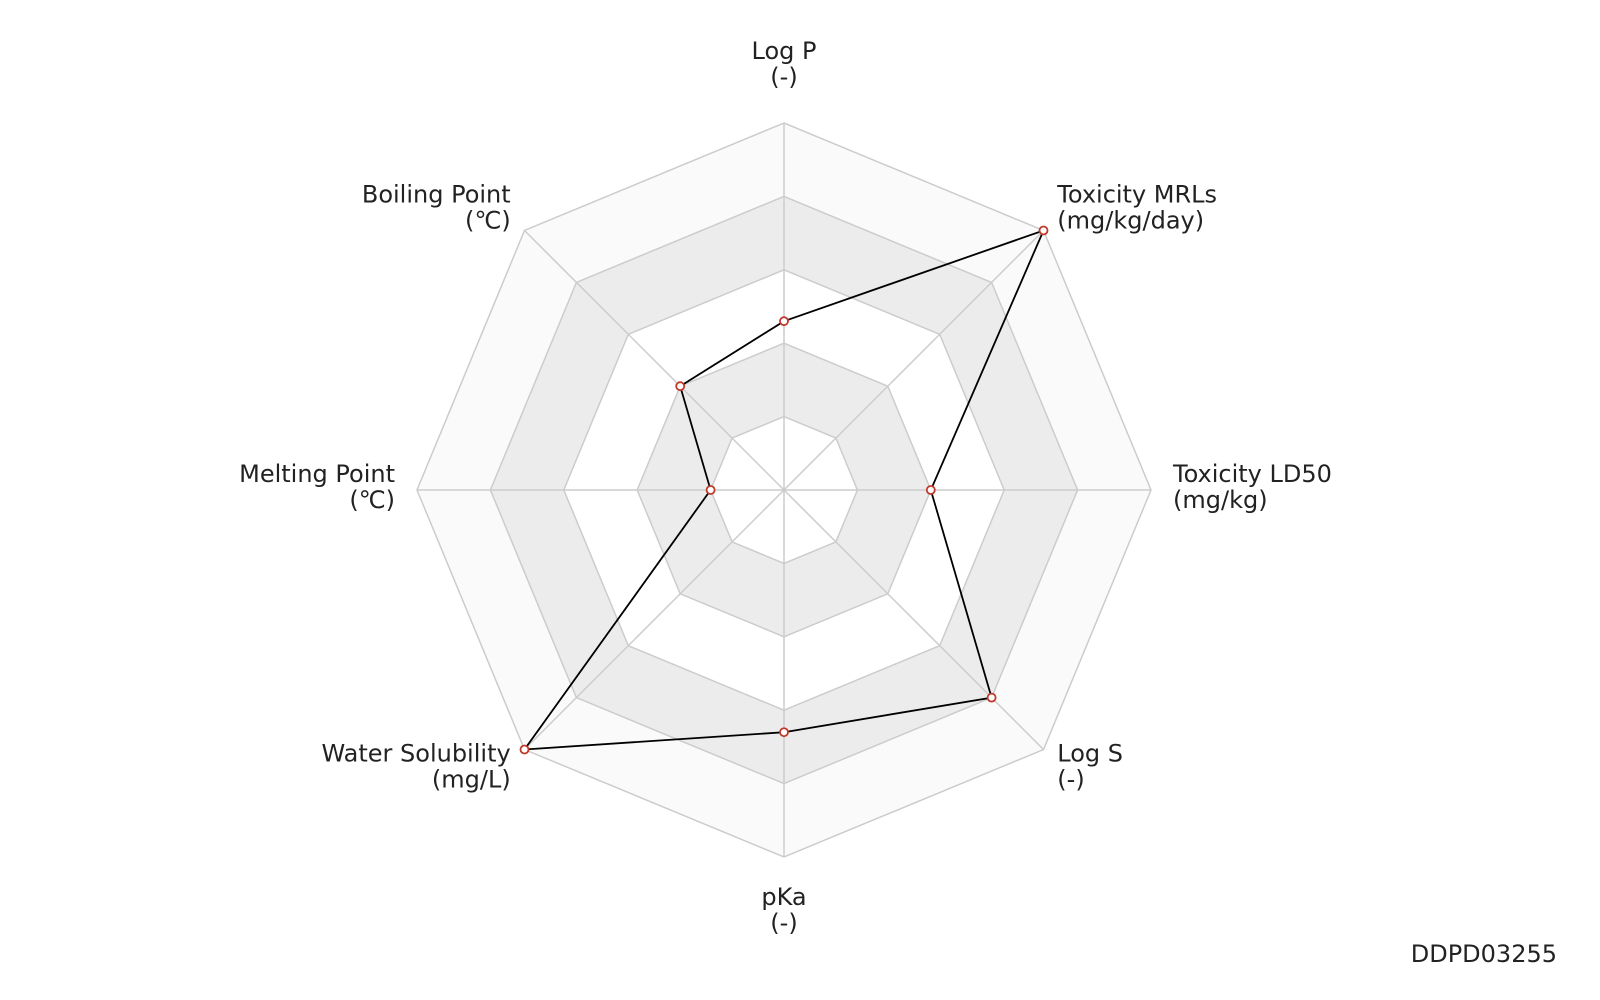 This screenshot has width=1600, height=1000. What do you see at coordinates (1136, 195) in the screenshot?
I see `axis-label: Toxicity MRLs` at bounding box center [1136, 195].